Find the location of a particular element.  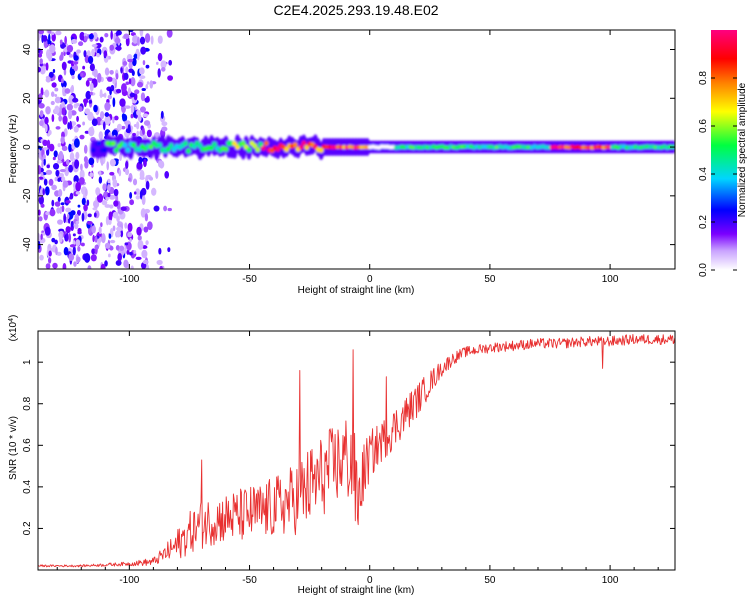

y-tick-label: -40 is located at coordinates (27, 244).